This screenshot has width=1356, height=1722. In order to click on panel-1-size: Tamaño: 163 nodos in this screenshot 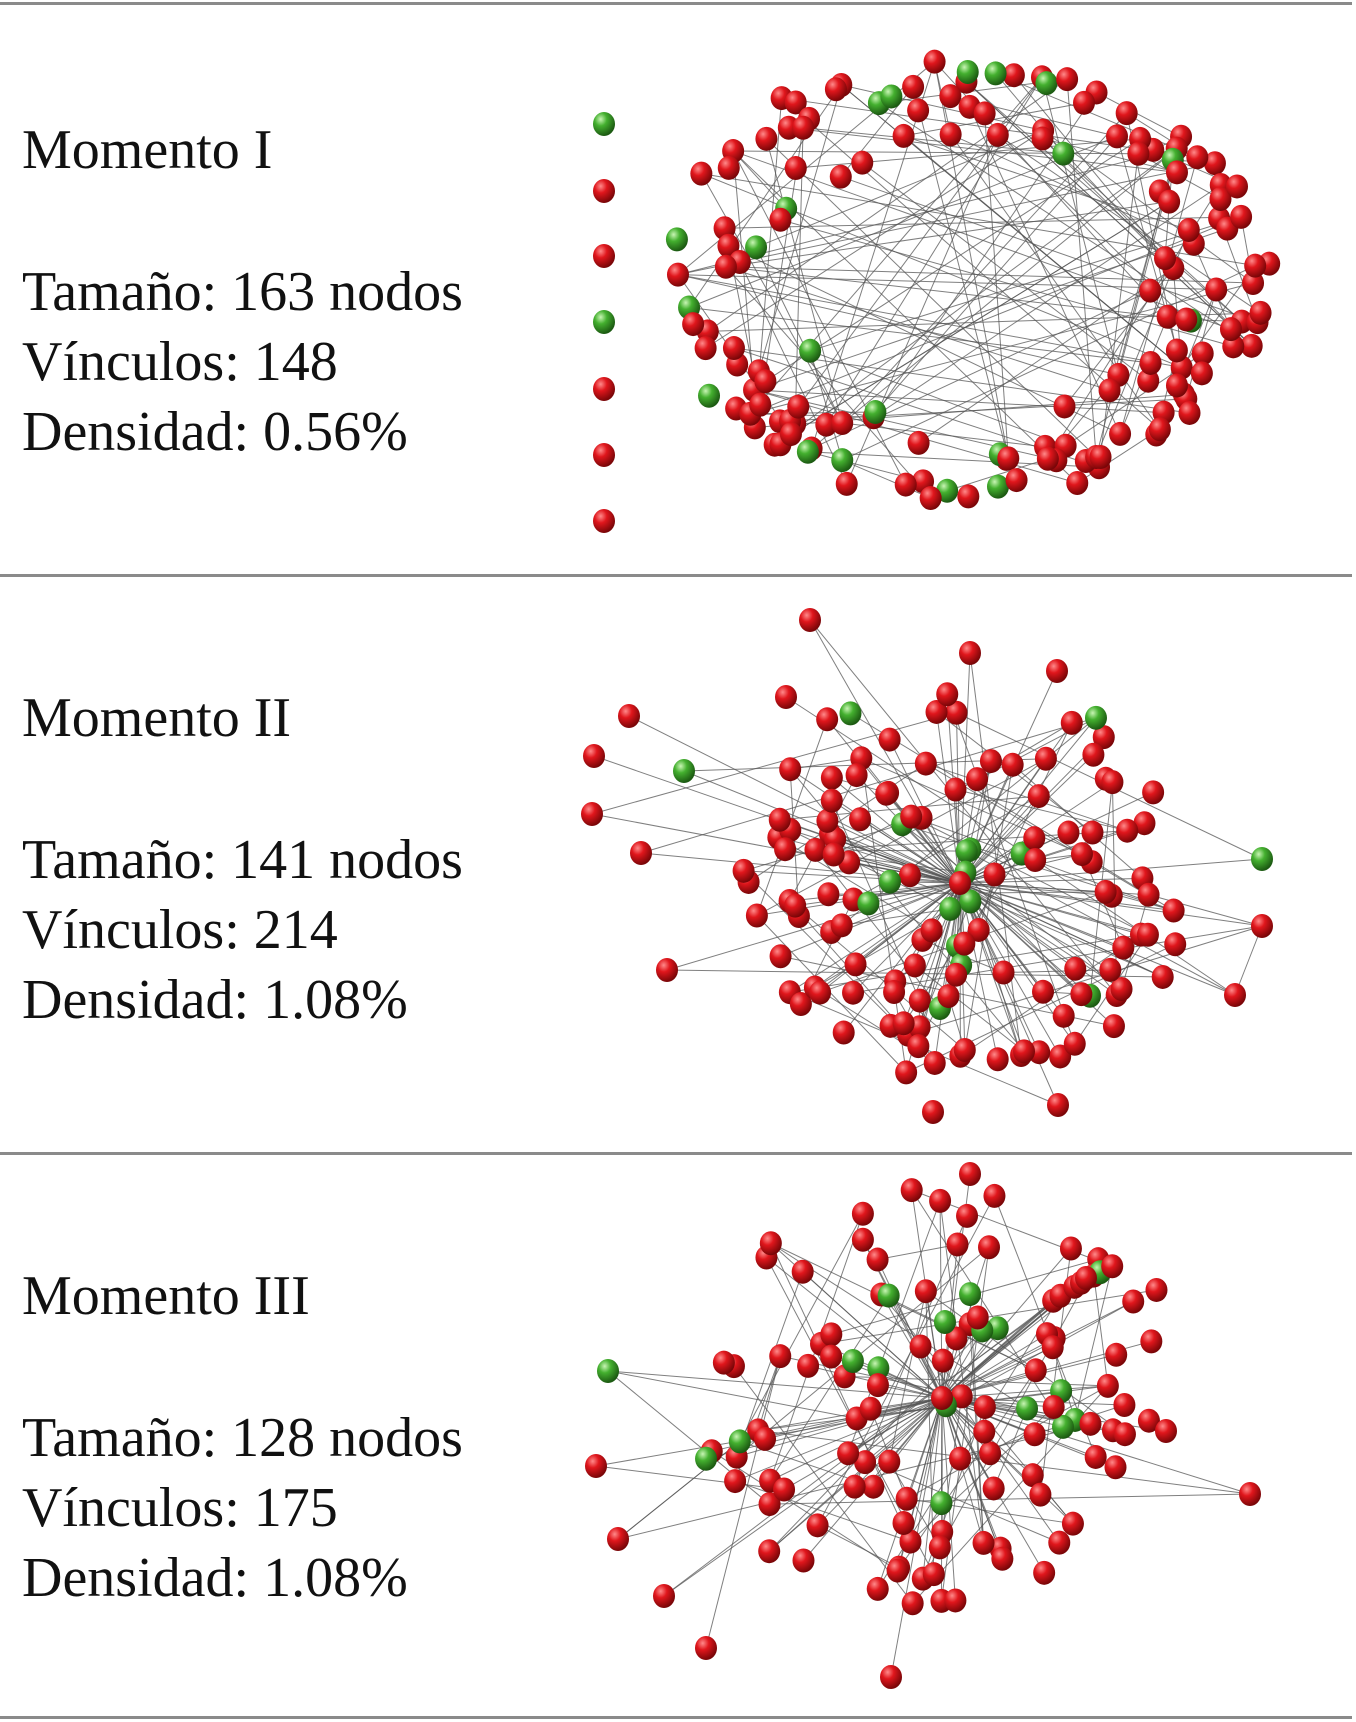, I will do `click(242, 292)`.